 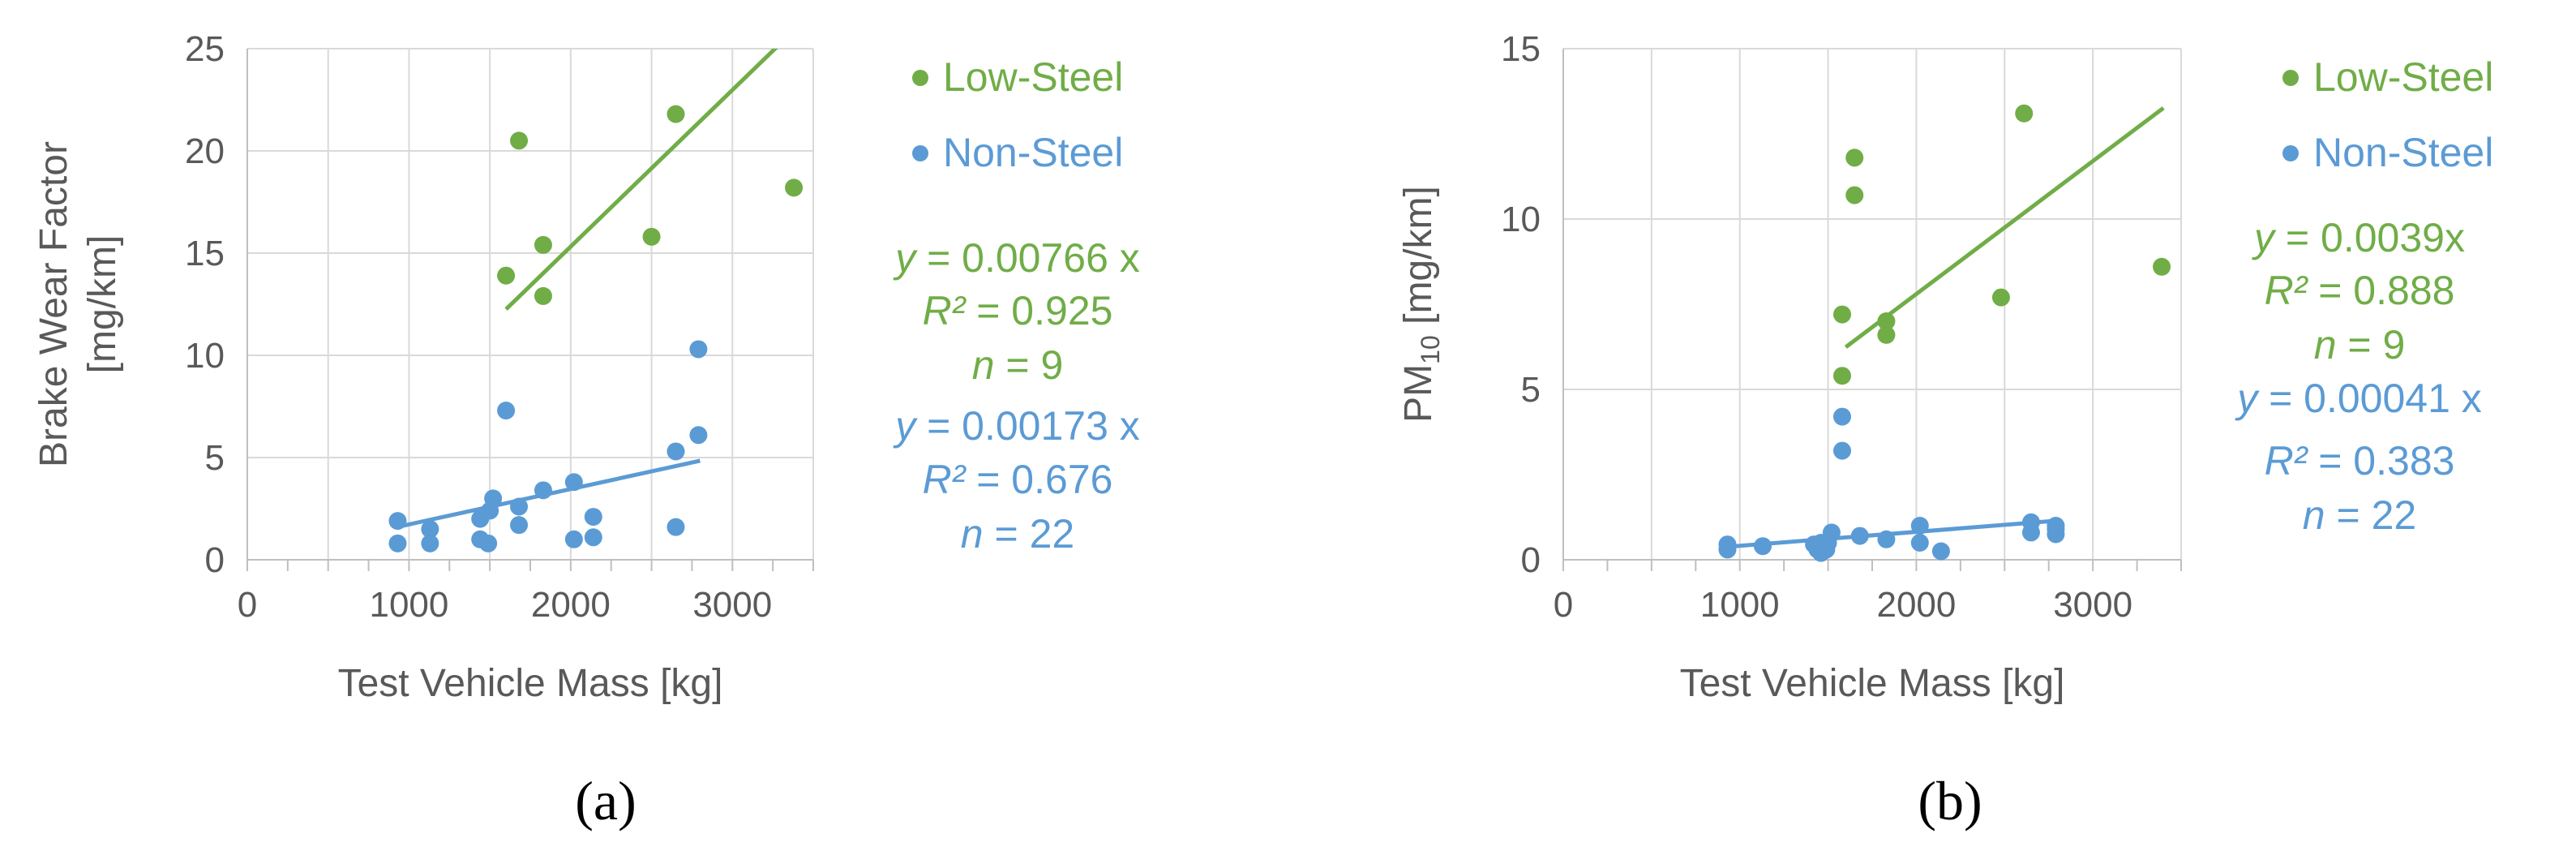 What do you see at coordinates (605, 801) in the screenshot?
I see `panel-label-a: (a)` at bounding box center [605, 801].